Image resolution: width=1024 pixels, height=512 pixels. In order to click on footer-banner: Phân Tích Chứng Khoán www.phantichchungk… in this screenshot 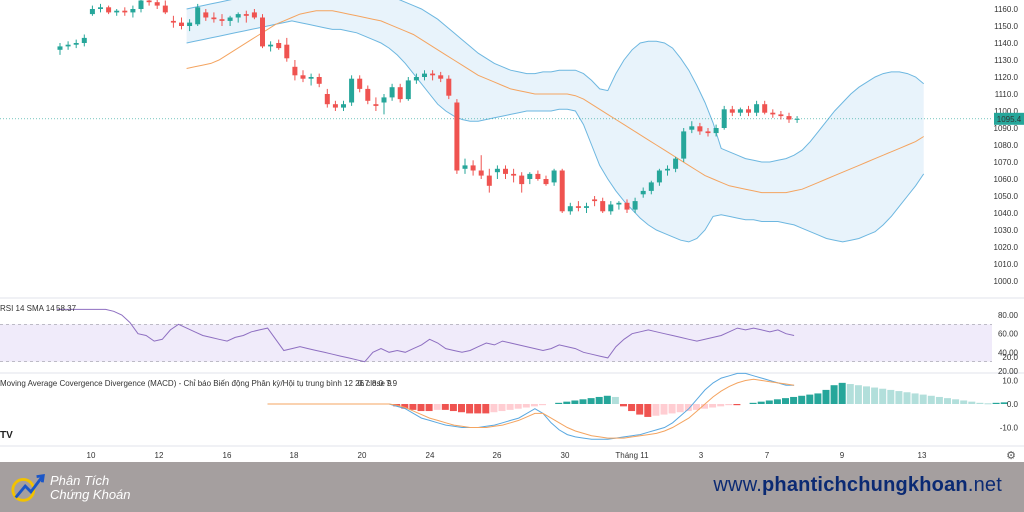, I will do `click(512, 487)`.